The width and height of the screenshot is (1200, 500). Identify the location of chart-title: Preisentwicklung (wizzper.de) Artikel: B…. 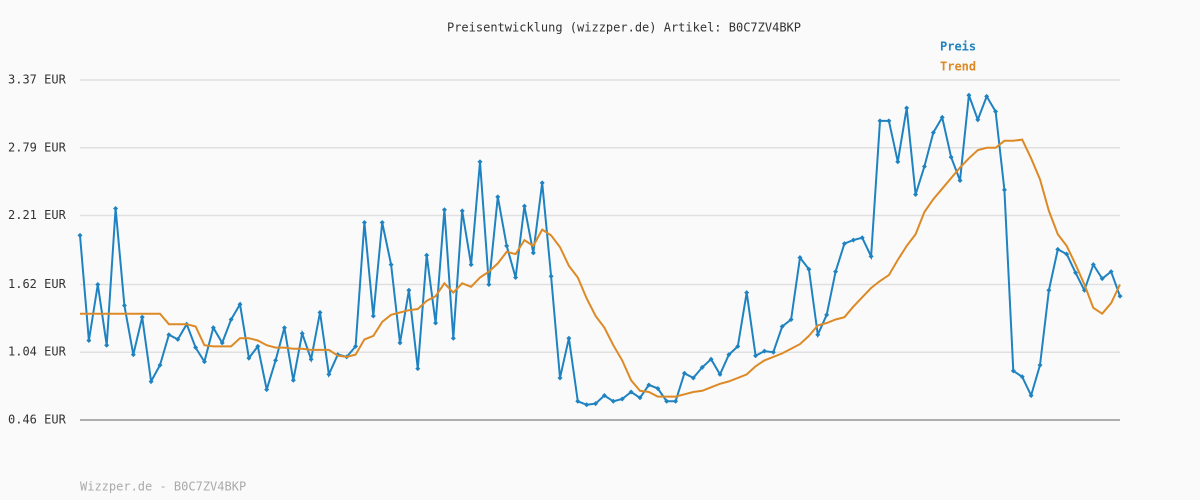
(624, 28).